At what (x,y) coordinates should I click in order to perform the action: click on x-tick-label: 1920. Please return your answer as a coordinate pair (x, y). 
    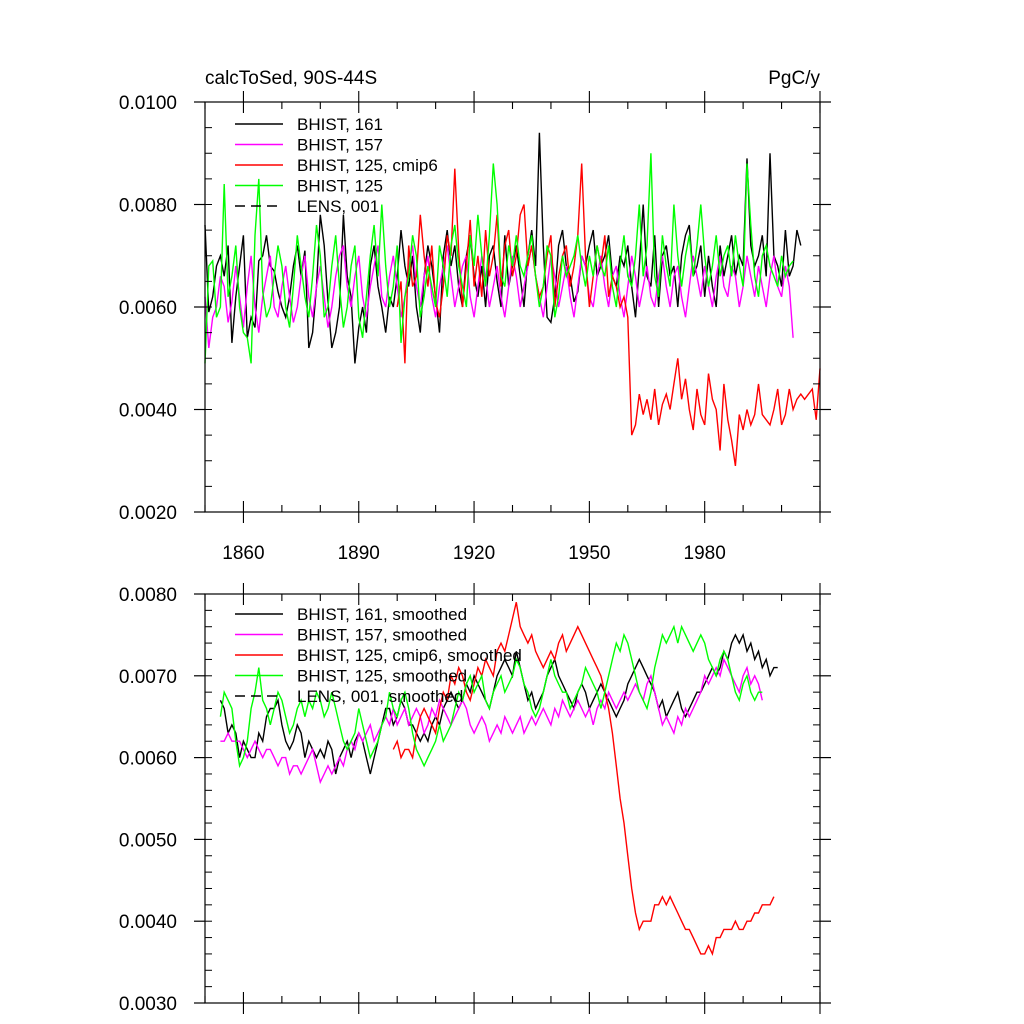
    Looking at the image, I should click on (474, 553).